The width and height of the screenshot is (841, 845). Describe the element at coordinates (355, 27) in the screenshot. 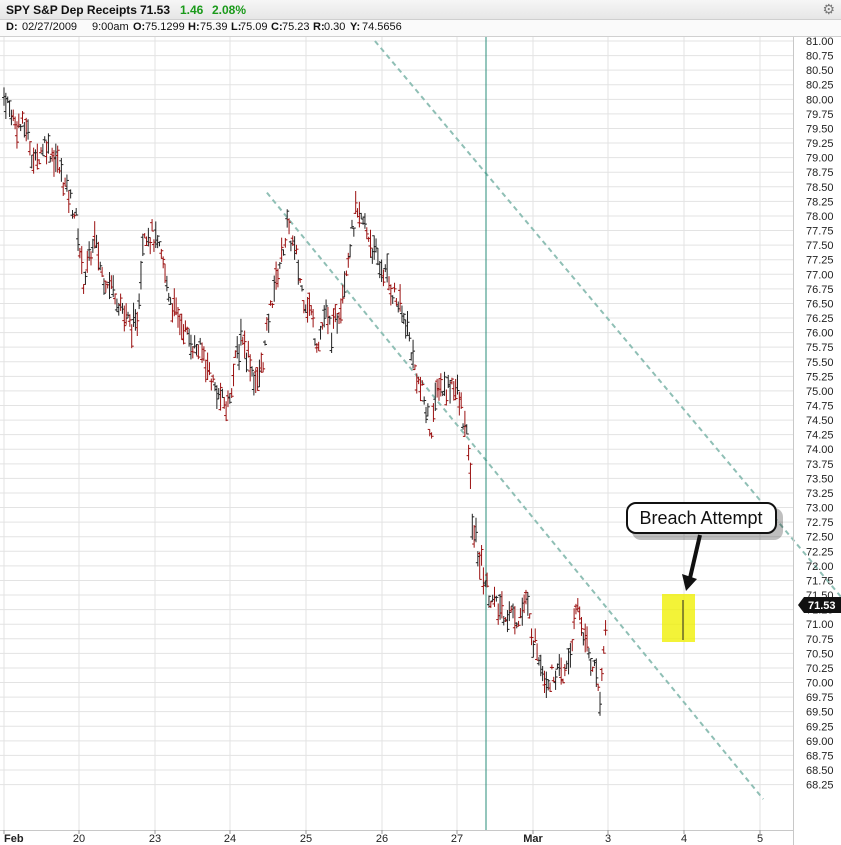

I see `yest-label: Y:` at that location.